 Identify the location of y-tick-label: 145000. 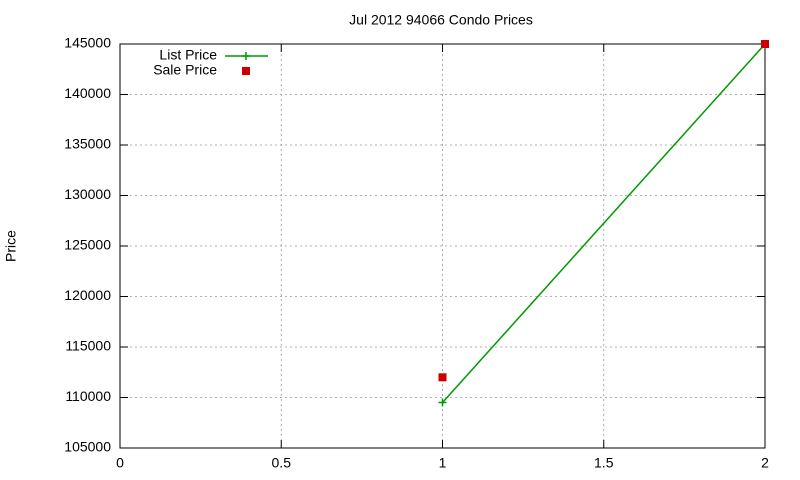
(87, 43).